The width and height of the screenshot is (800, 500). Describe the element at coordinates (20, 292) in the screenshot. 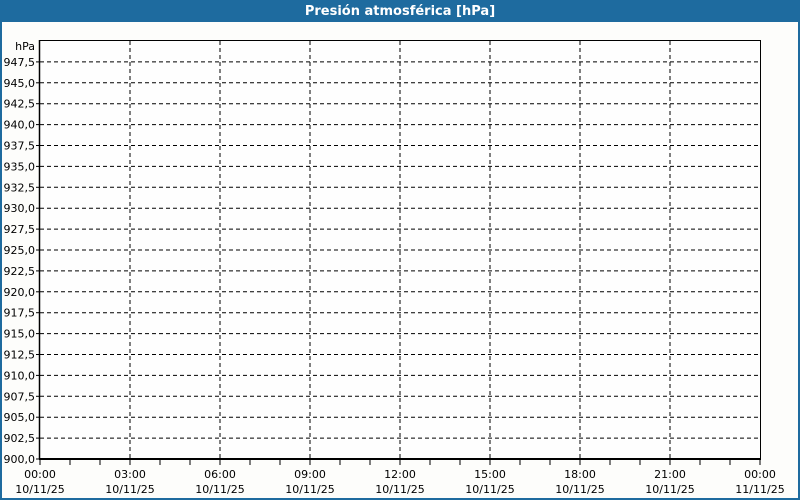

I see `y-tick-label: 920,0` at that location.